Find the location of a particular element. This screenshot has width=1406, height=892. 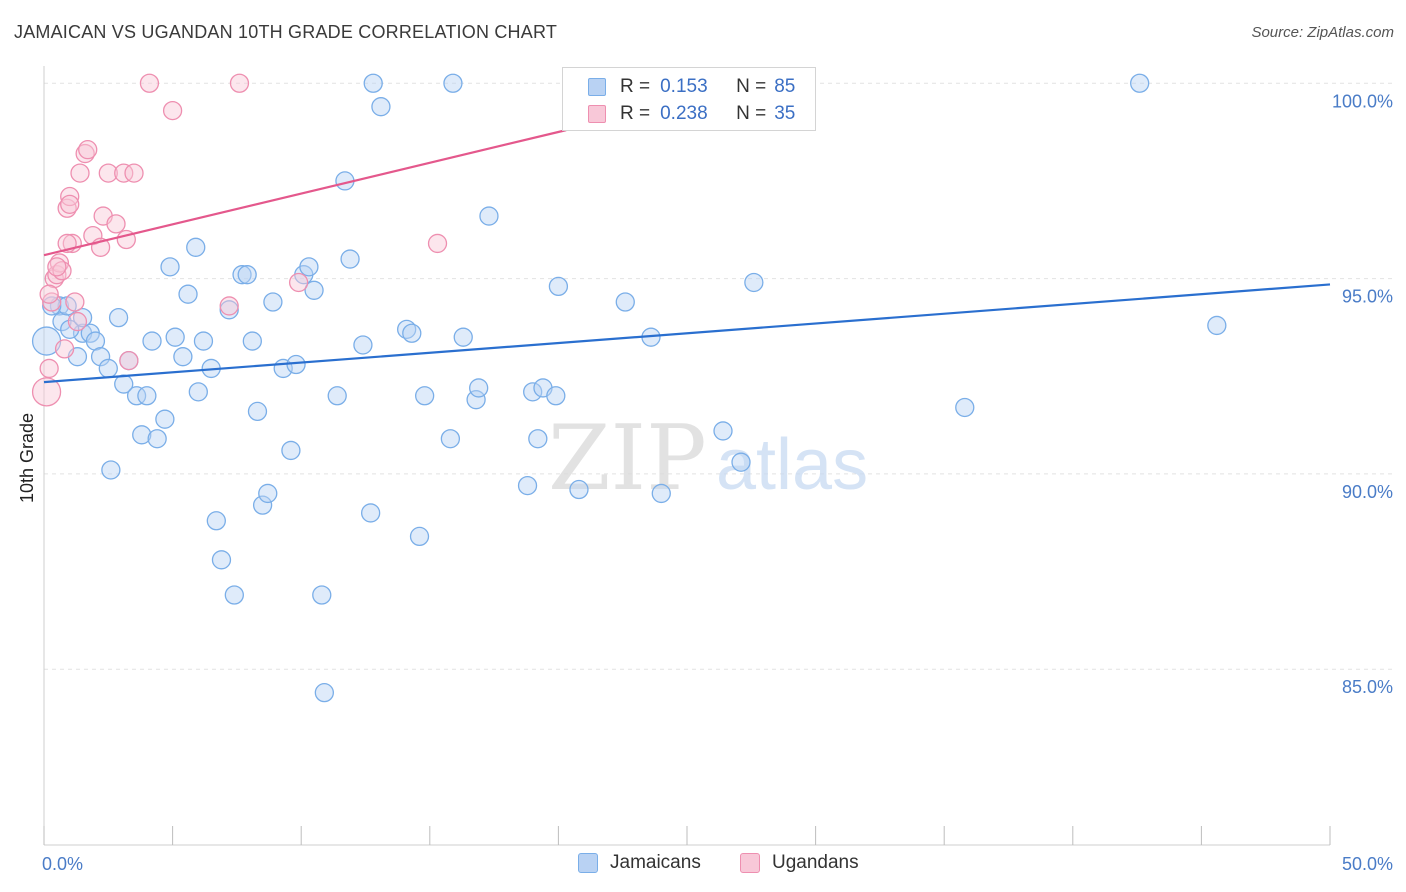

y-tick-label: 90.0% is located at coordinates (1367, 492).